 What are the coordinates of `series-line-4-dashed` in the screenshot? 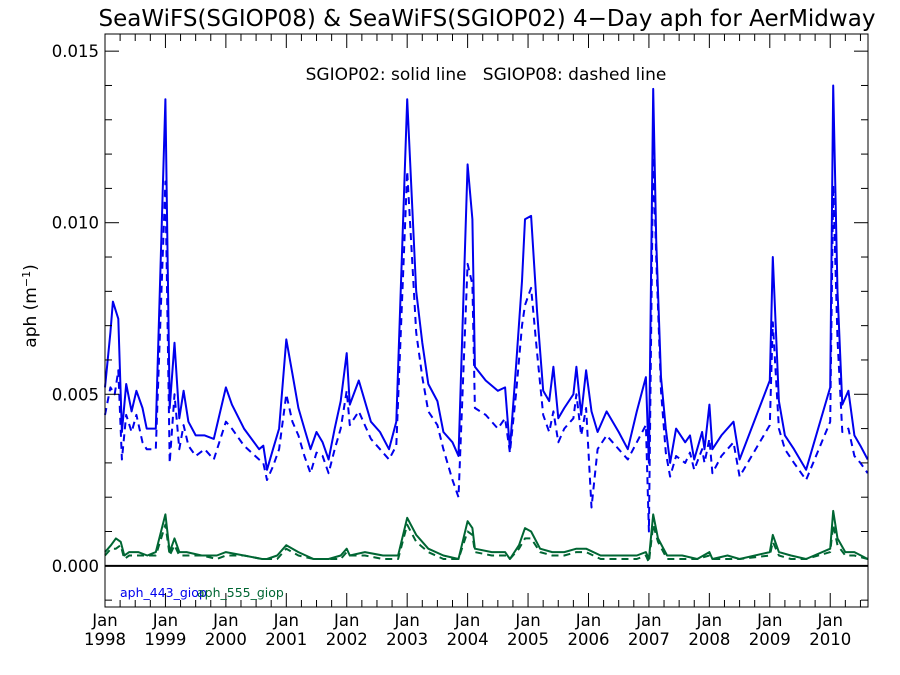 It's located at (486, 543).